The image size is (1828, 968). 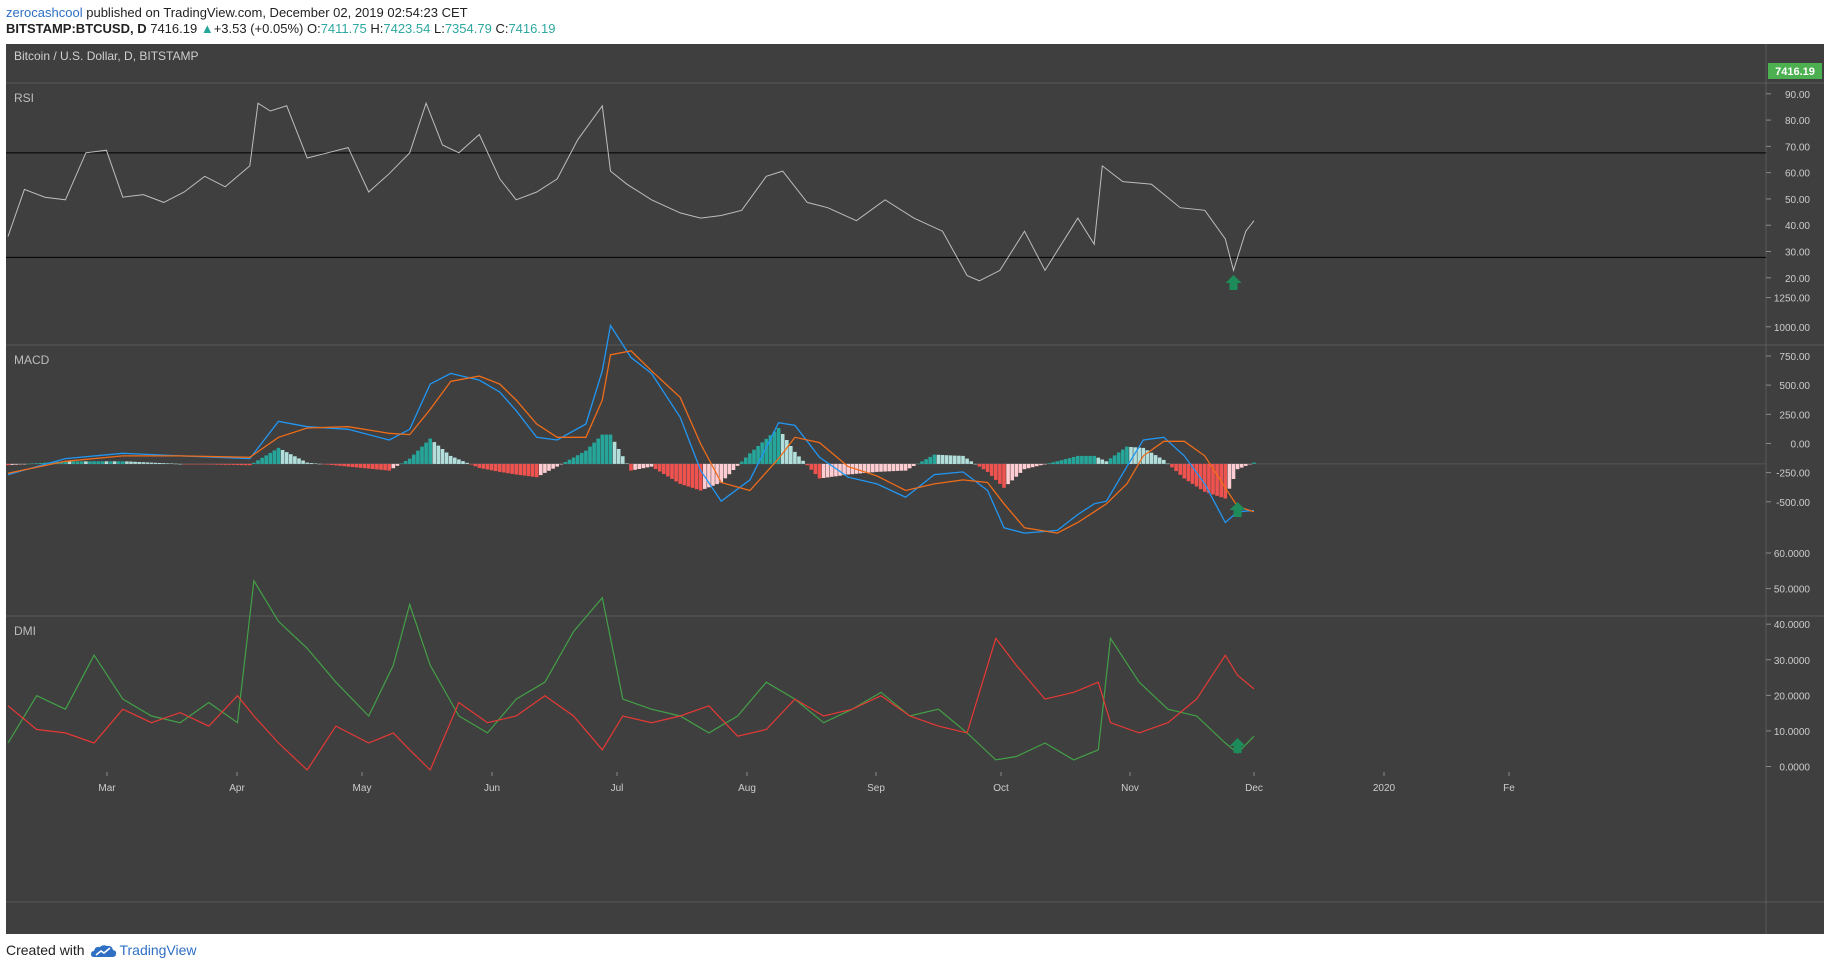 What do you see at coordinates (1797, 200) in the screenshot?
I see `y-tick-label: 50.00` at bounding box center [1797, 200].